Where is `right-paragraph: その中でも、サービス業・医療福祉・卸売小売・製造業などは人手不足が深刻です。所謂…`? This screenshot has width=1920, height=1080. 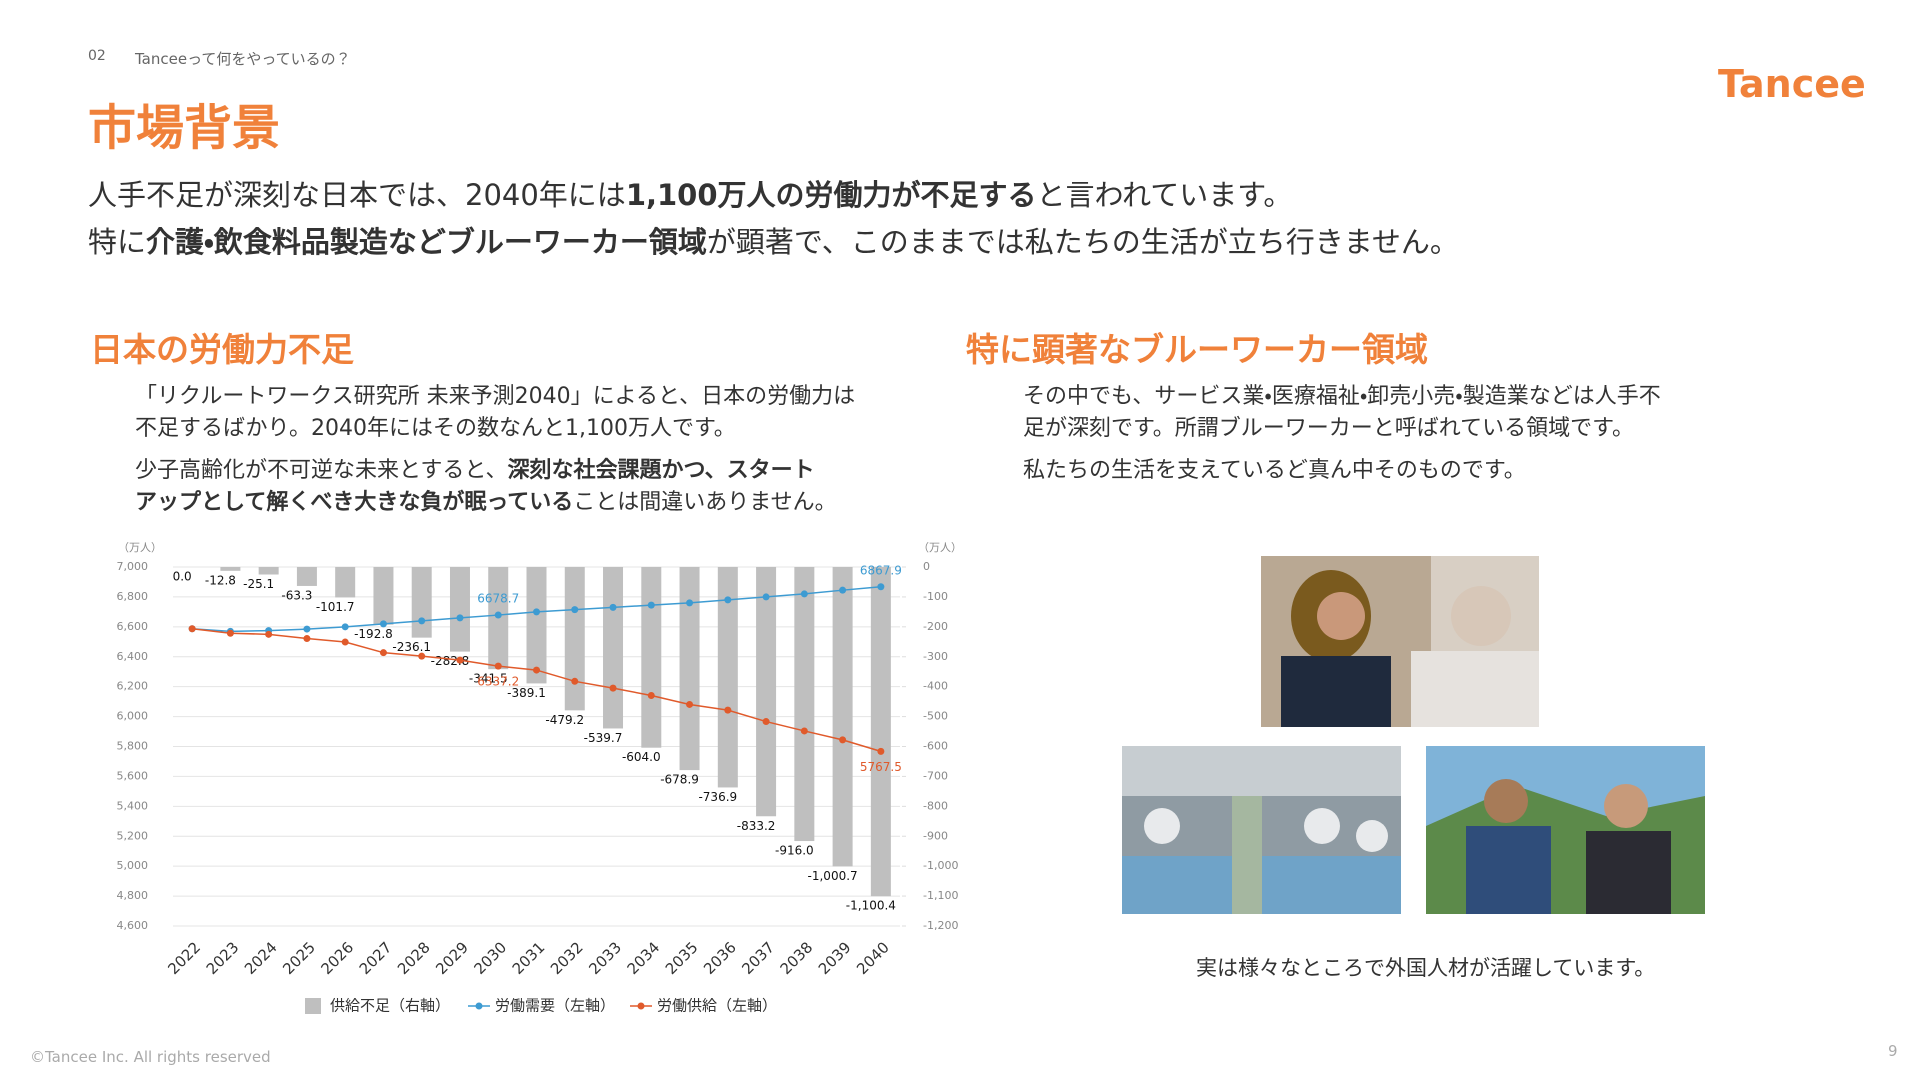 right-paragraph: その中でも、サービス業・医療福祉・卸売小売・製造業などは人手不足が深刻です。所謂… is located at coordinates (1342, 413).